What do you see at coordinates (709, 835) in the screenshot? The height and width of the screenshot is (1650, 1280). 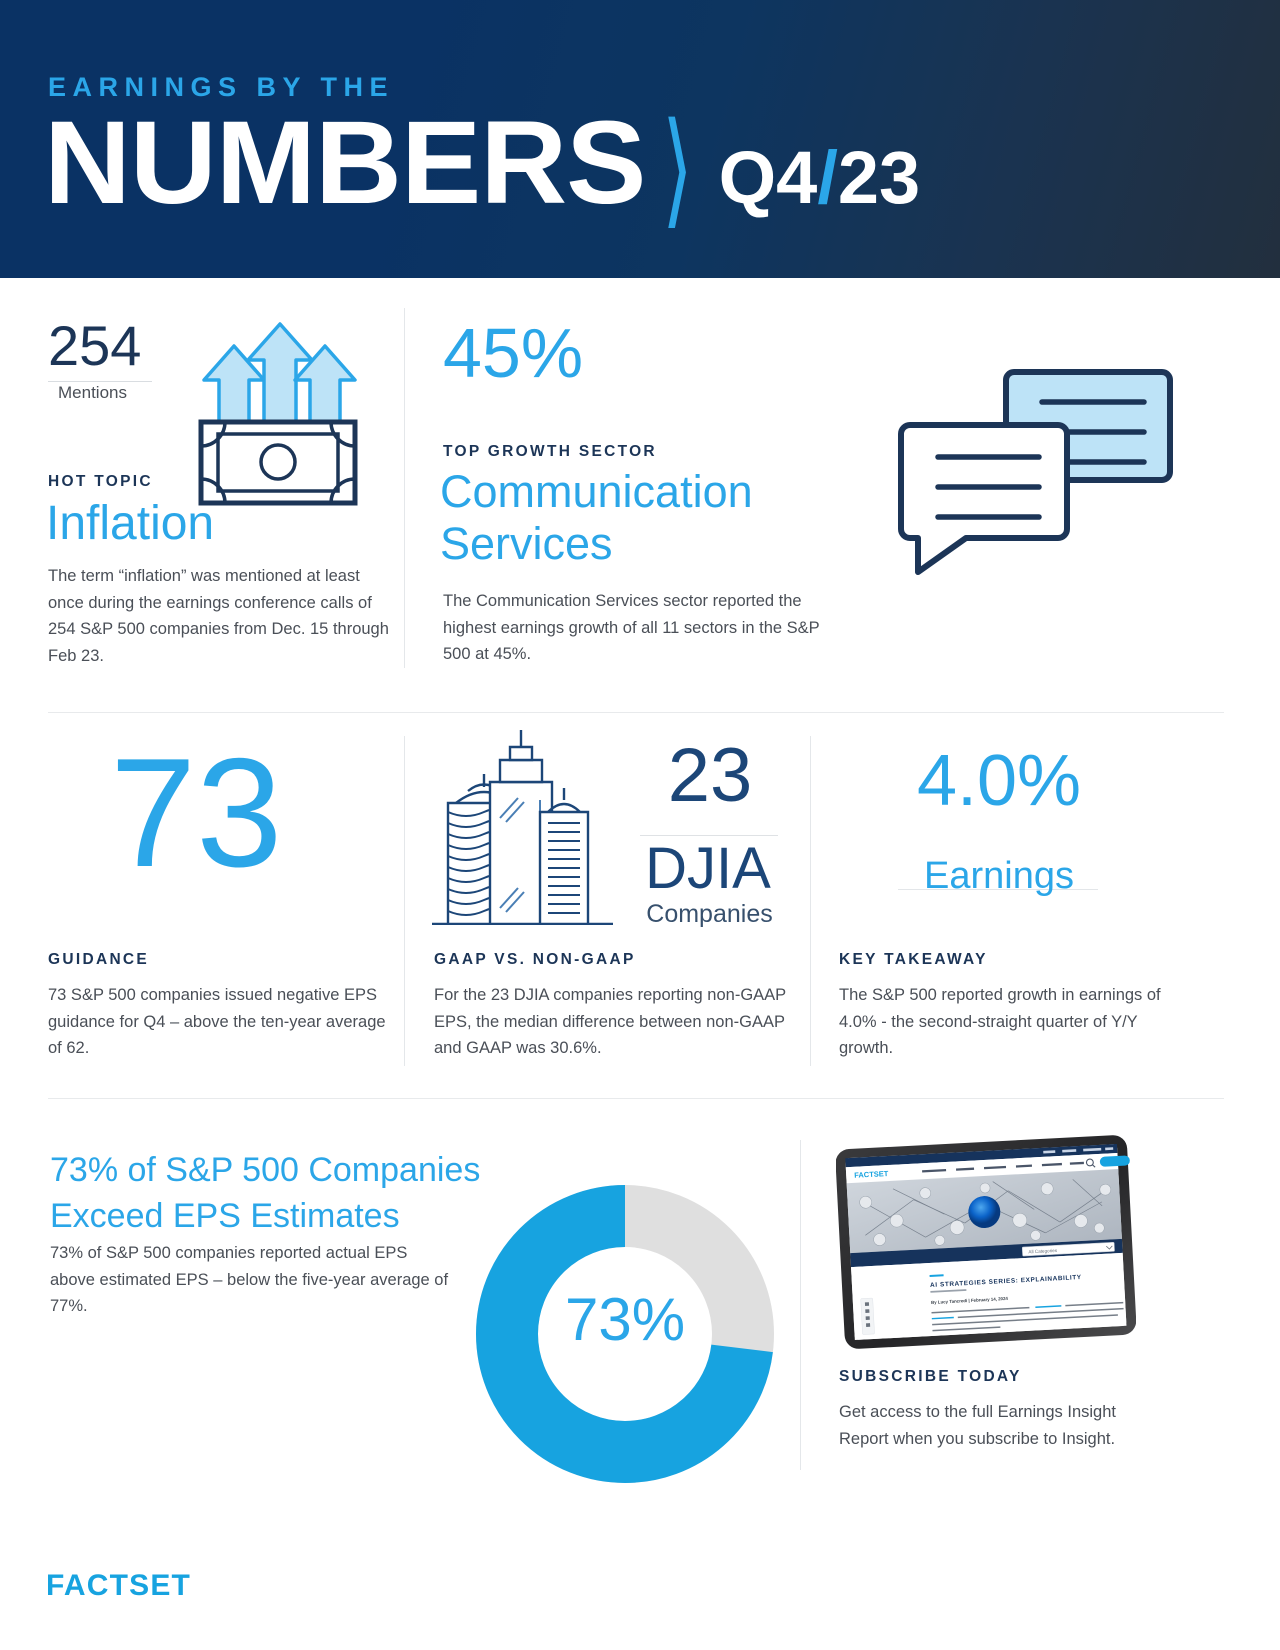 I see `djia-stat-rule` at bounding box center [709, 835].